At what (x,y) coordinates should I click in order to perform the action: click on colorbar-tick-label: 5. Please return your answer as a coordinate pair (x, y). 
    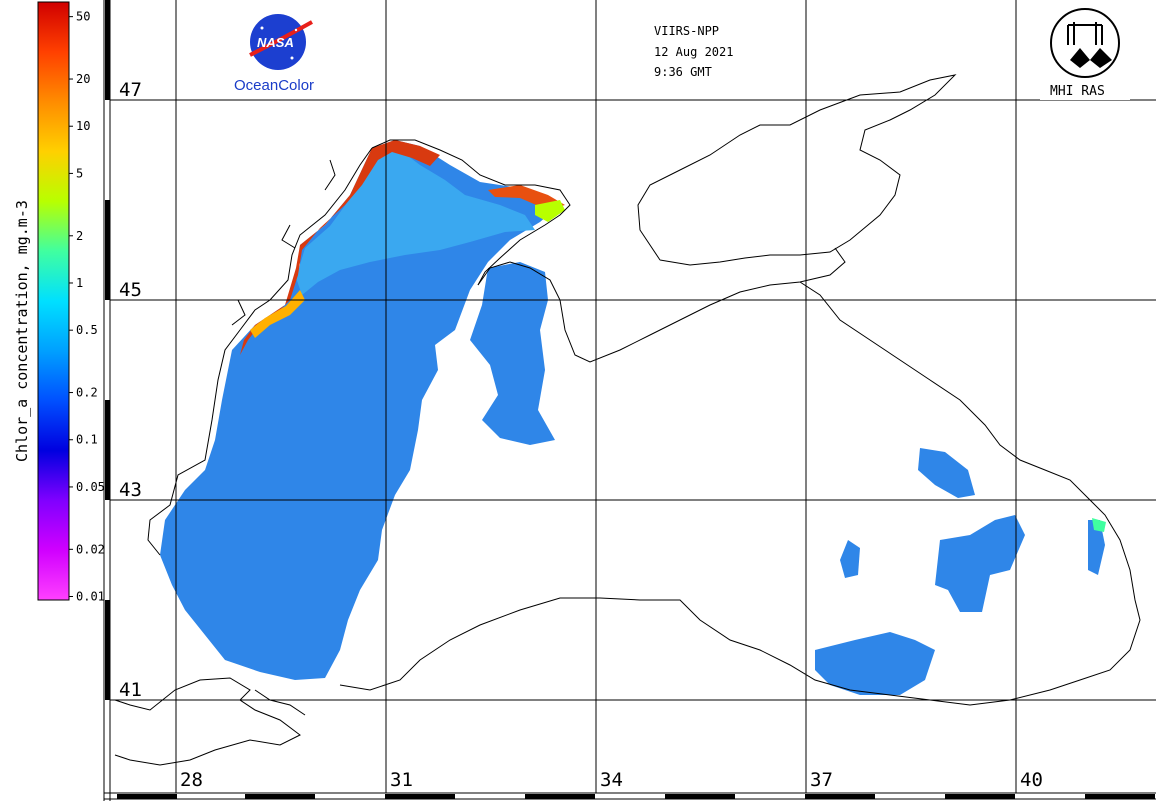
    Looking at the image, I should click on (79, 173).